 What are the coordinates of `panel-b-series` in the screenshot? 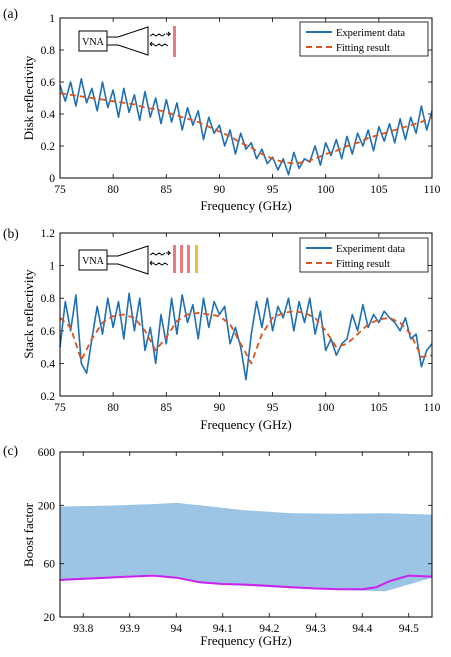 It's located at (246, 336).